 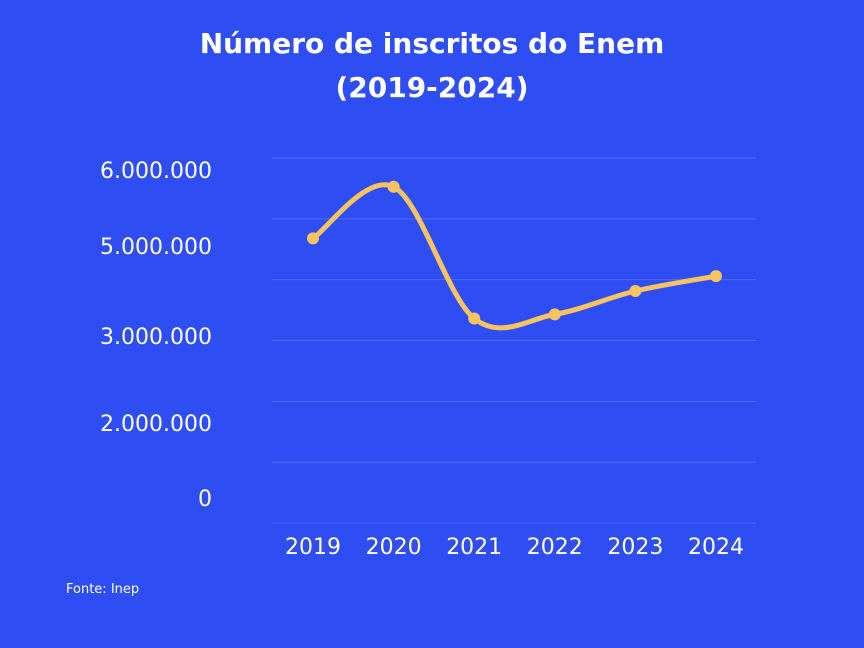 I want to click on x-tick-label: 2023, so click(x=635, y=547).